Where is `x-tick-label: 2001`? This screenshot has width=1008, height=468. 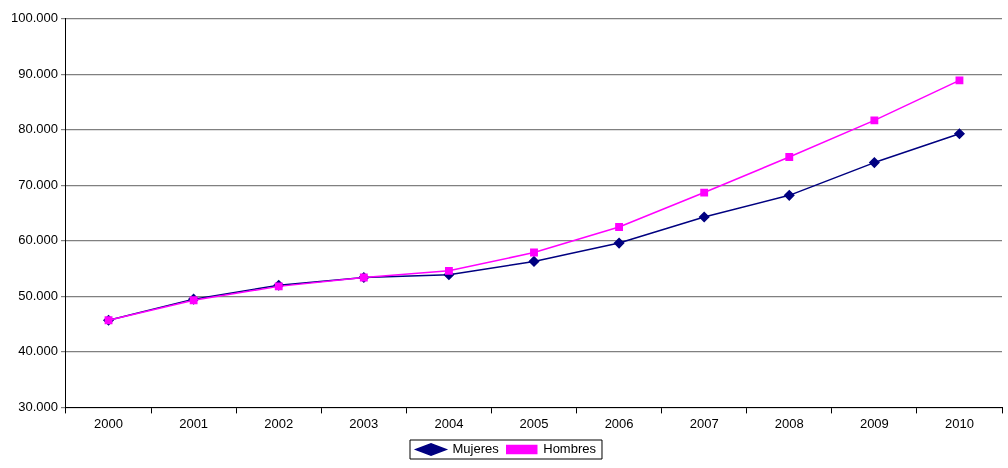 x-tick-label: 2001 is located at coordinates (194, 423).